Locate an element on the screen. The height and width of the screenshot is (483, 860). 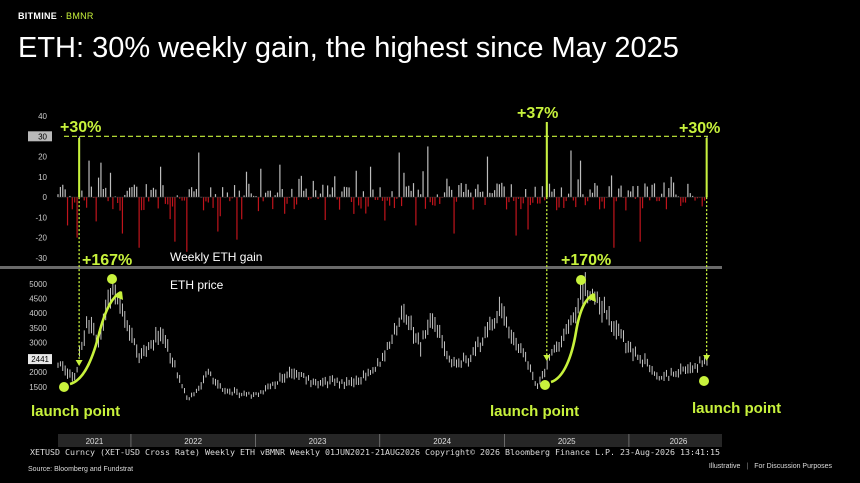
price-tick-3500: 3500 is located at coordinates (38, 328).